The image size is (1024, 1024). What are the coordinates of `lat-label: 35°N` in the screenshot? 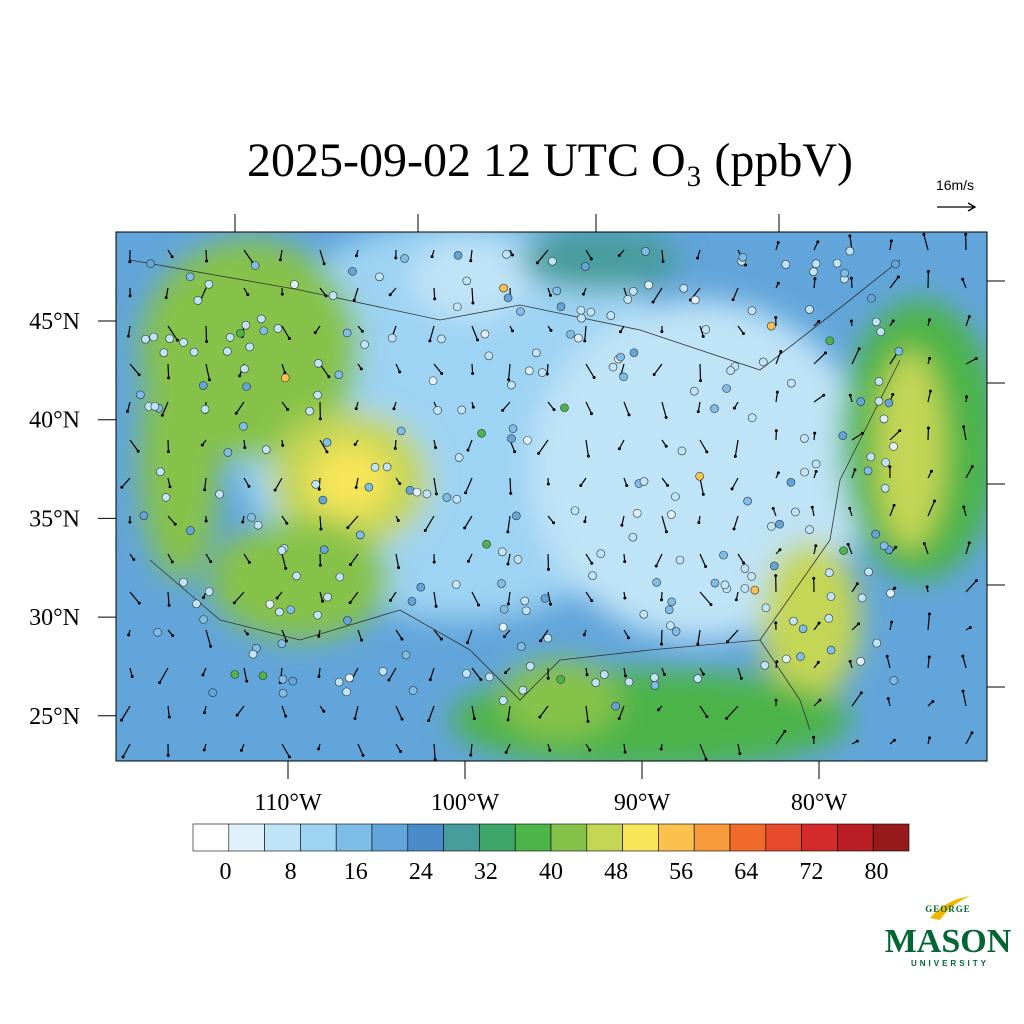 It's located at (54, 519).